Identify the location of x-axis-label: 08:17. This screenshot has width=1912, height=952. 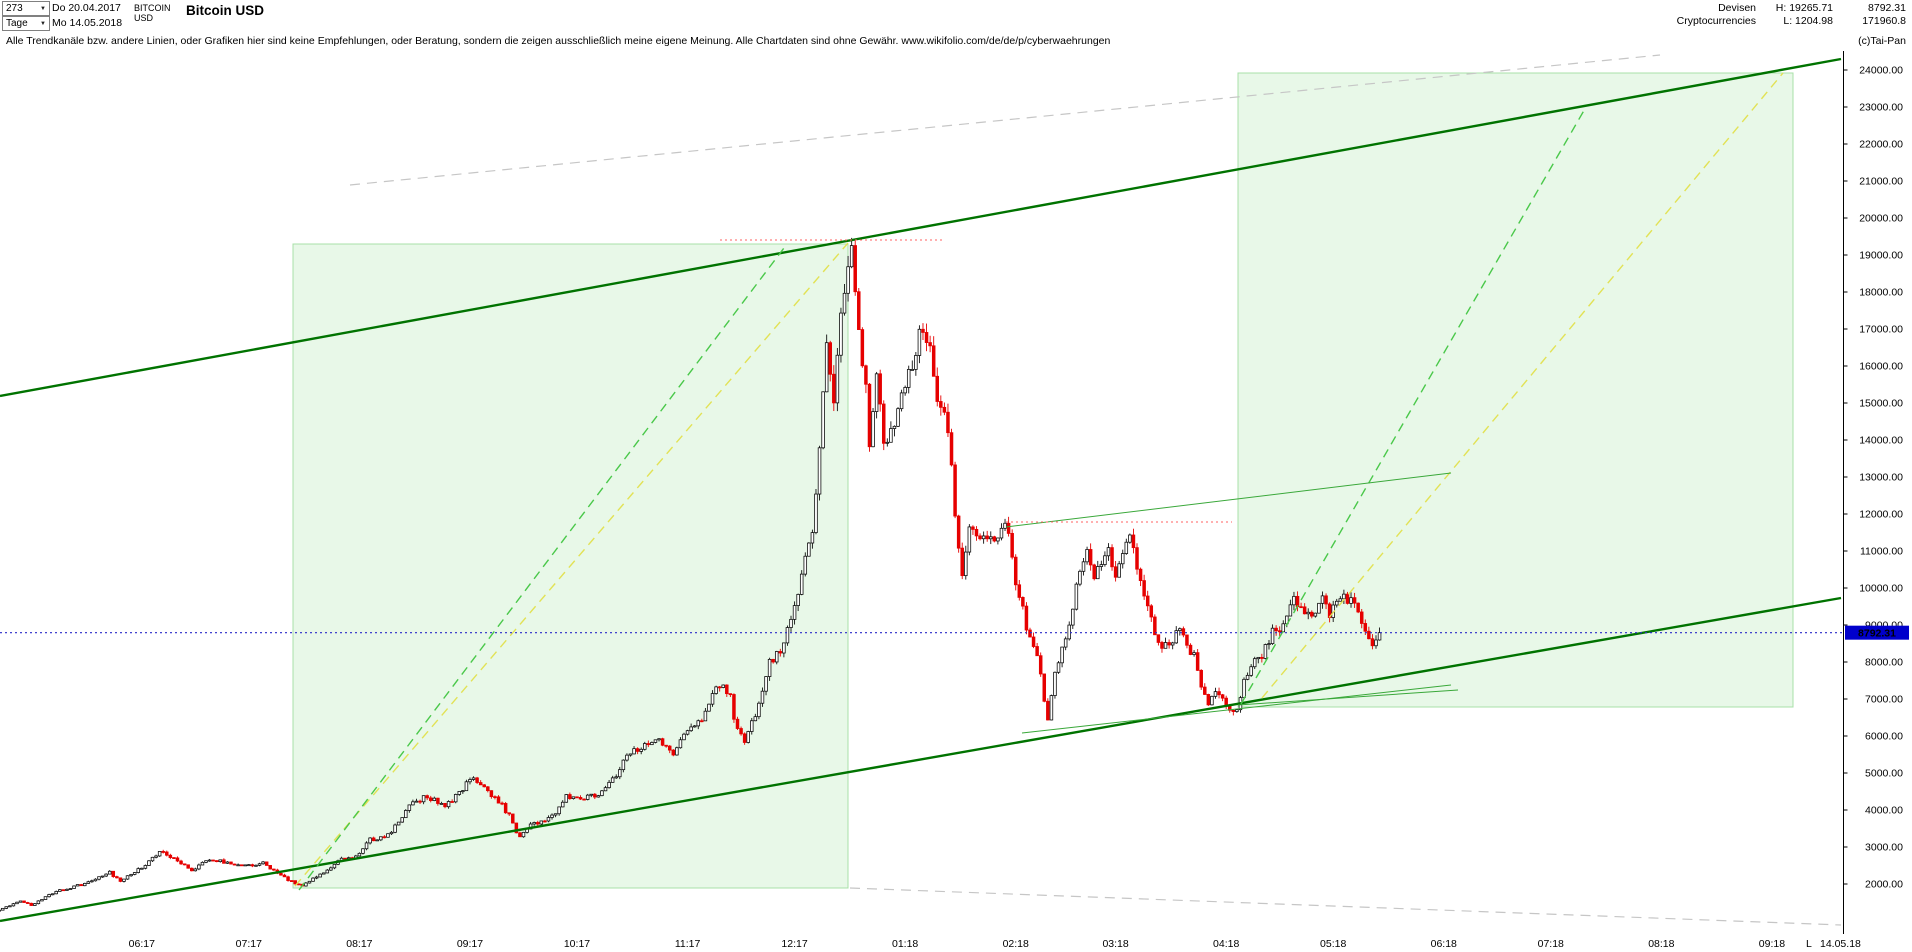
(359, 944).